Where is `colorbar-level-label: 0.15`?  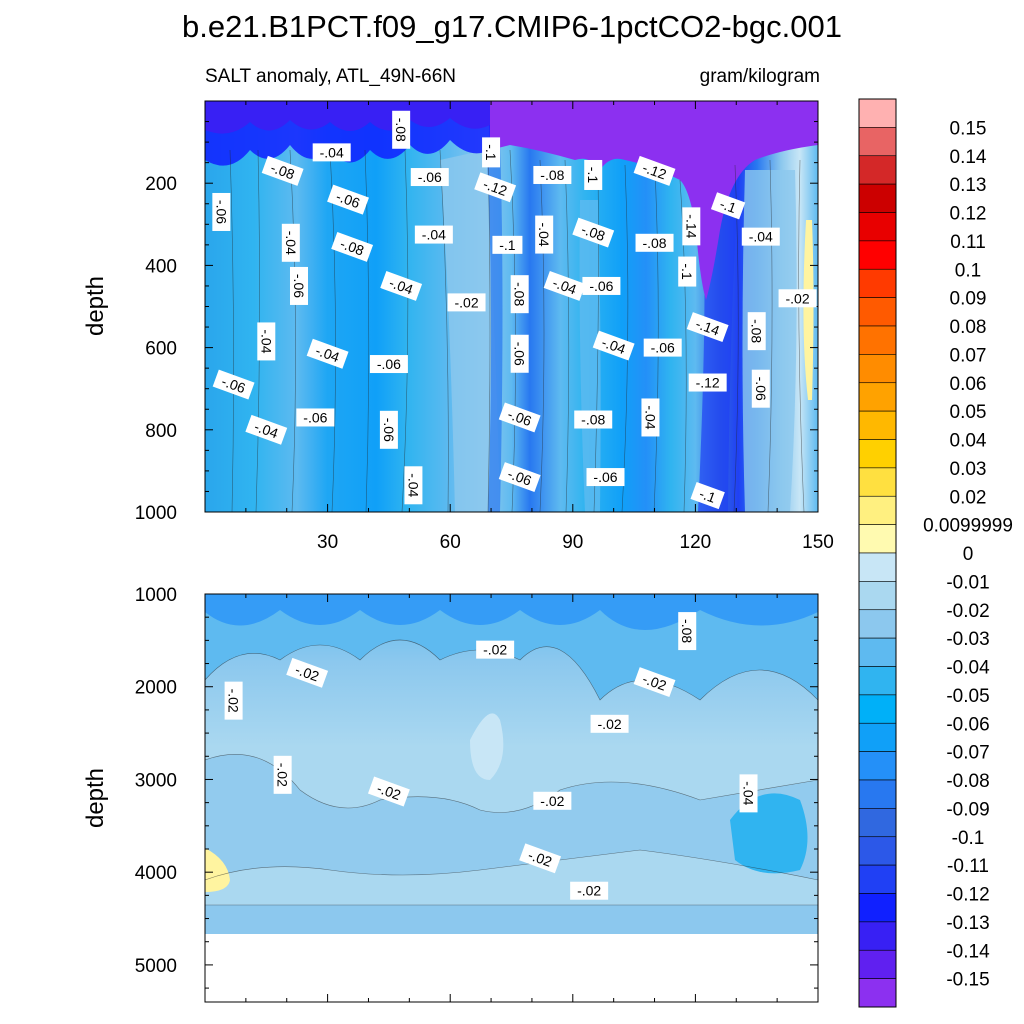 colorbar-level-label: 0.15 is located at coordinates (968, 128).